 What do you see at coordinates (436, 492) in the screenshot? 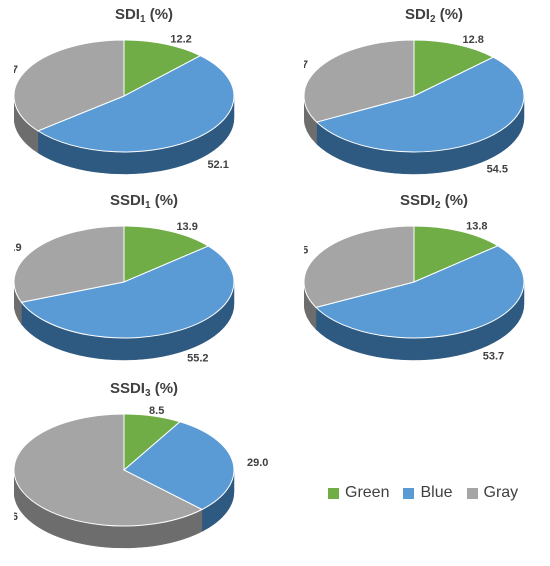
I see `legend-label: Blue` at bounding box center [436, 492].